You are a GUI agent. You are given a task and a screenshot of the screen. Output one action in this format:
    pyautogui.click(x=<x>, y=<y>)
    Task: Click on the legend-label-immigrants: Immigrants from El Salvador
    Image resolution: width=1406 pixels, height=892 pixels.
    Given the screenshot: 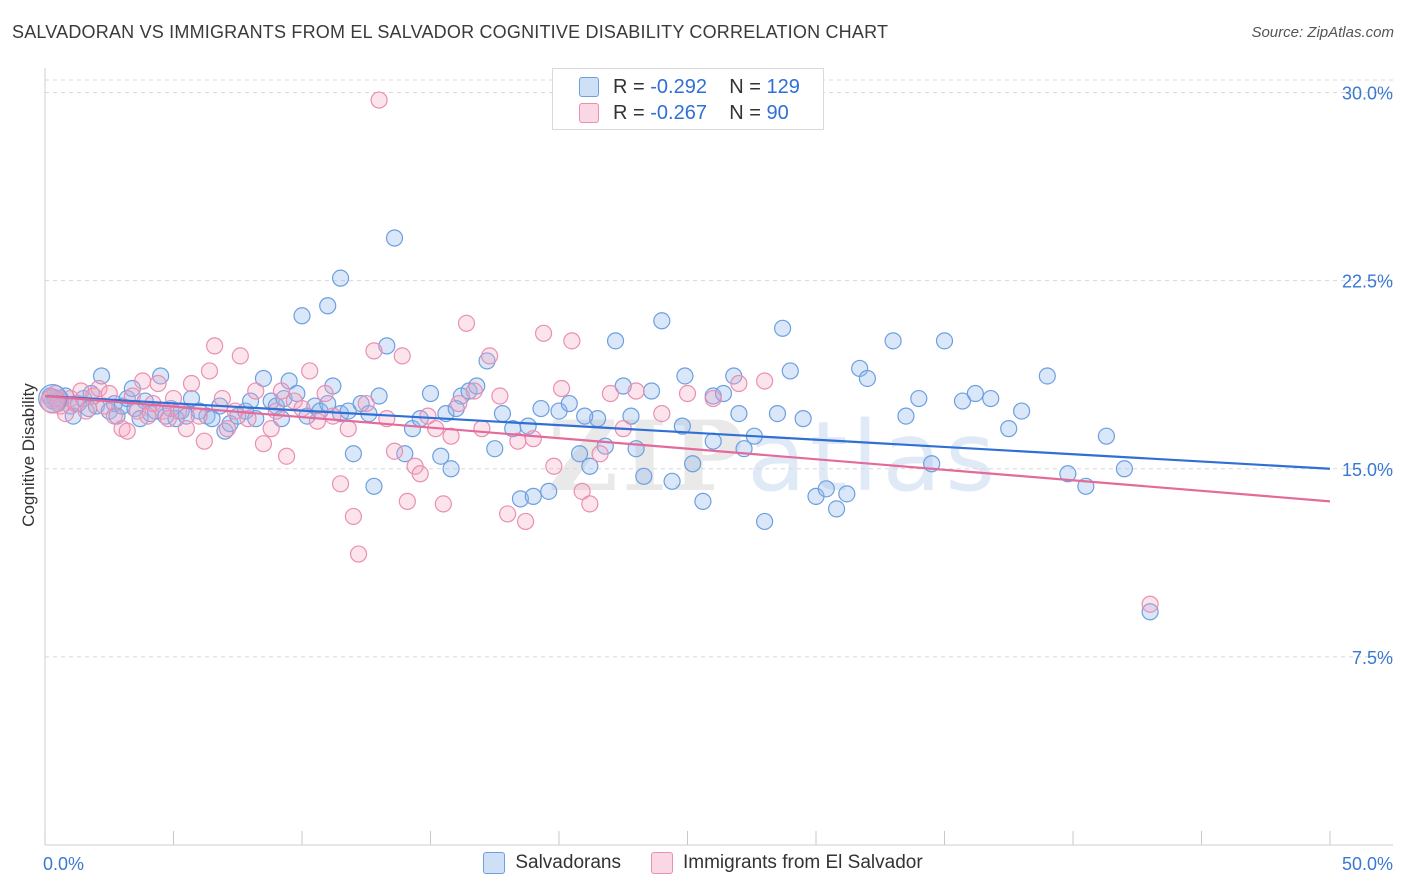 What is the action you would take?
    pyautogui.click(x=802, y=862)
    